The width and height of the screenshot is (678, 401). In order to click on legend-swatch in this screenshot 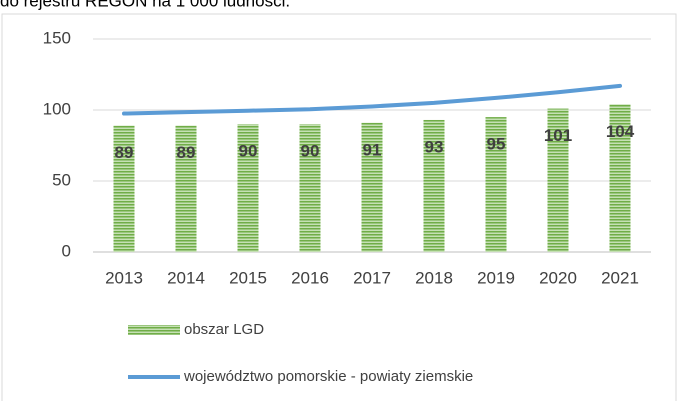, I will do `click(154, 330)`.